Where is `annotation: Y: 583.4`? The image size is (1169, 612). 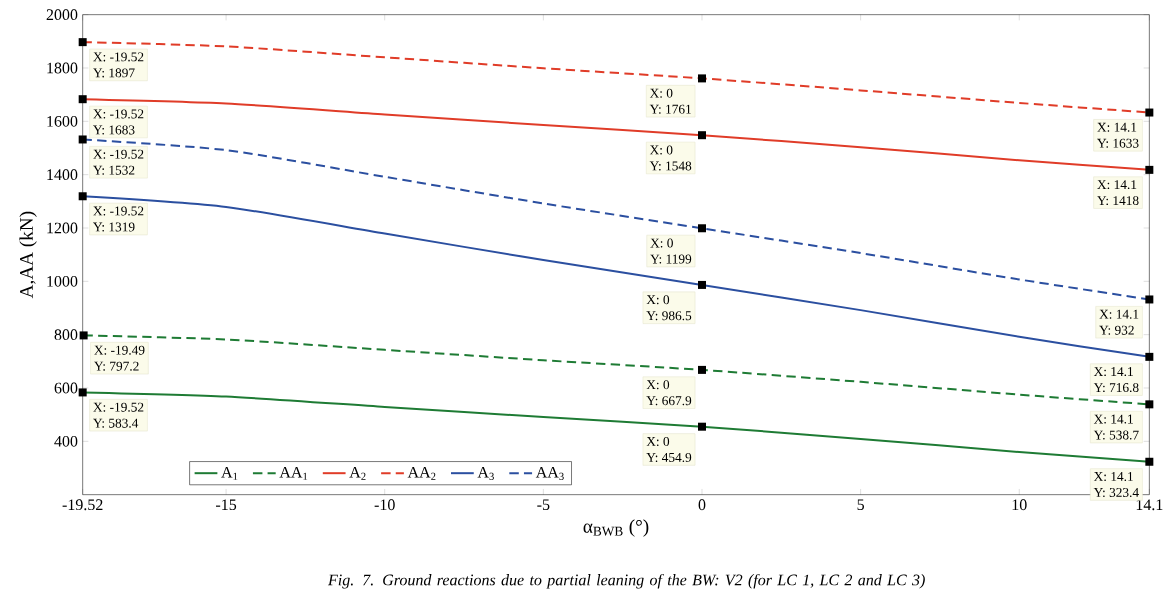 annotation: Y: 583.4 is located at coordinates (116, 423).